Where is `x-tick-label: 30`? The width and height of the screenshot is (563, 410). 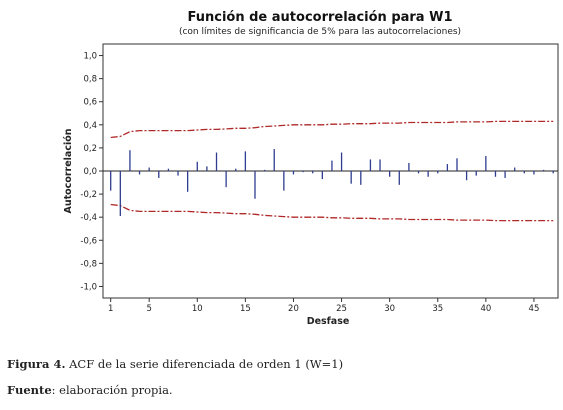
x-tick-label: 30 is located at coordinates (389, 309).